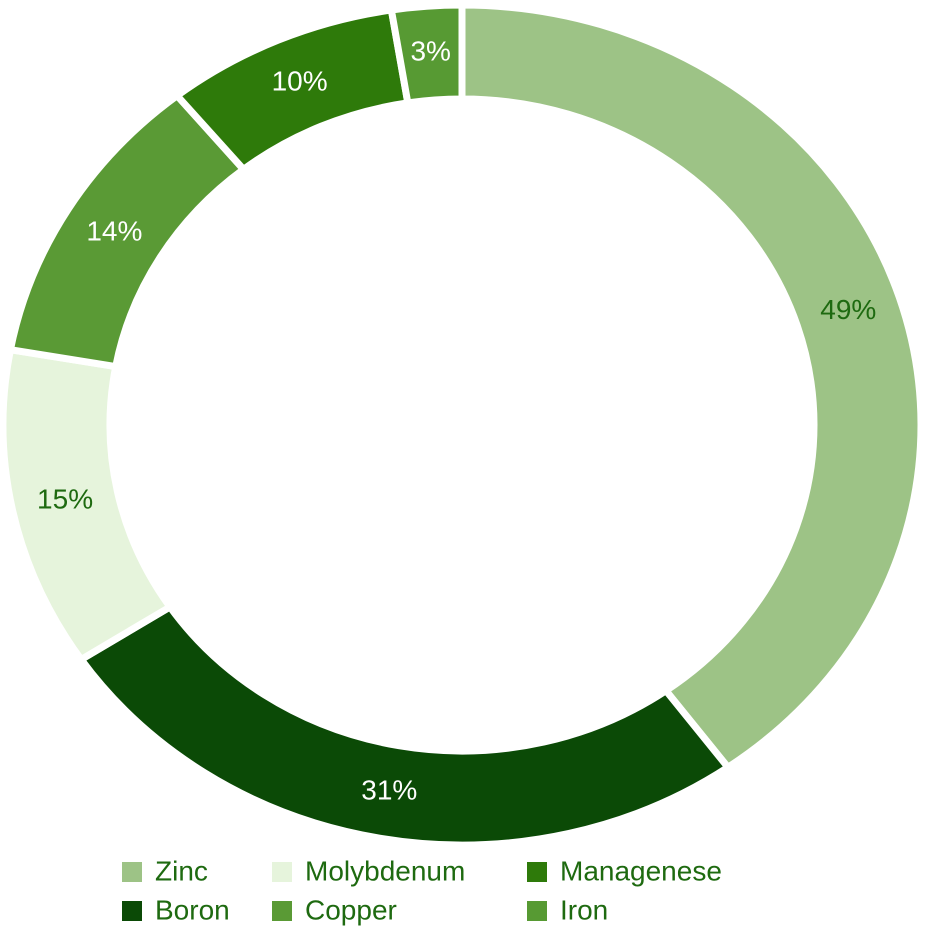  What do you see at coordinates (181, 870) in the screenshot?
I see `legend-label: Zinc` at bounding box center [181, 870].